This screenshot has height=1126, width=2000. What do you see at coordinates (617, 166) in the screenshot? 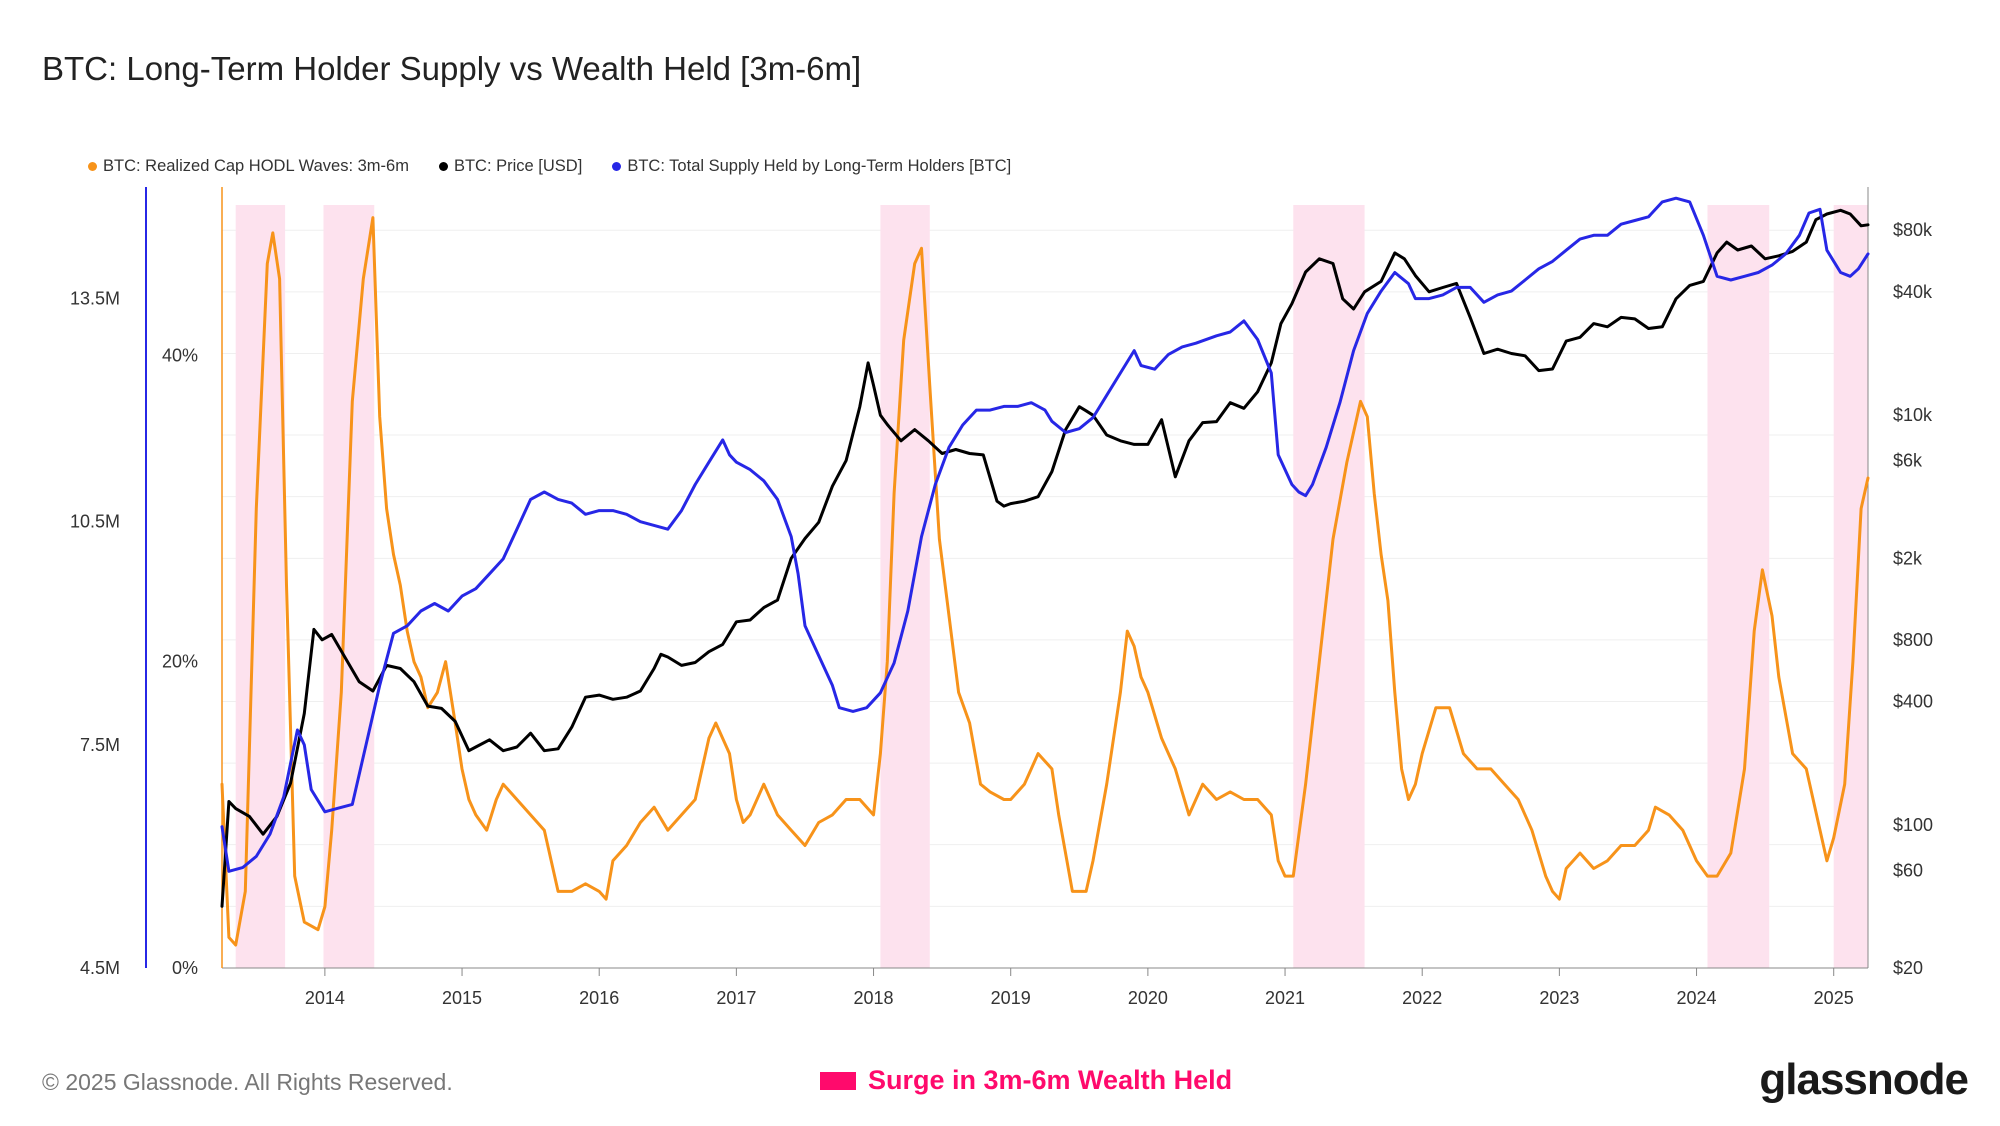
I see `legend-dot-lth-supply` at bounding box center [617, 166].